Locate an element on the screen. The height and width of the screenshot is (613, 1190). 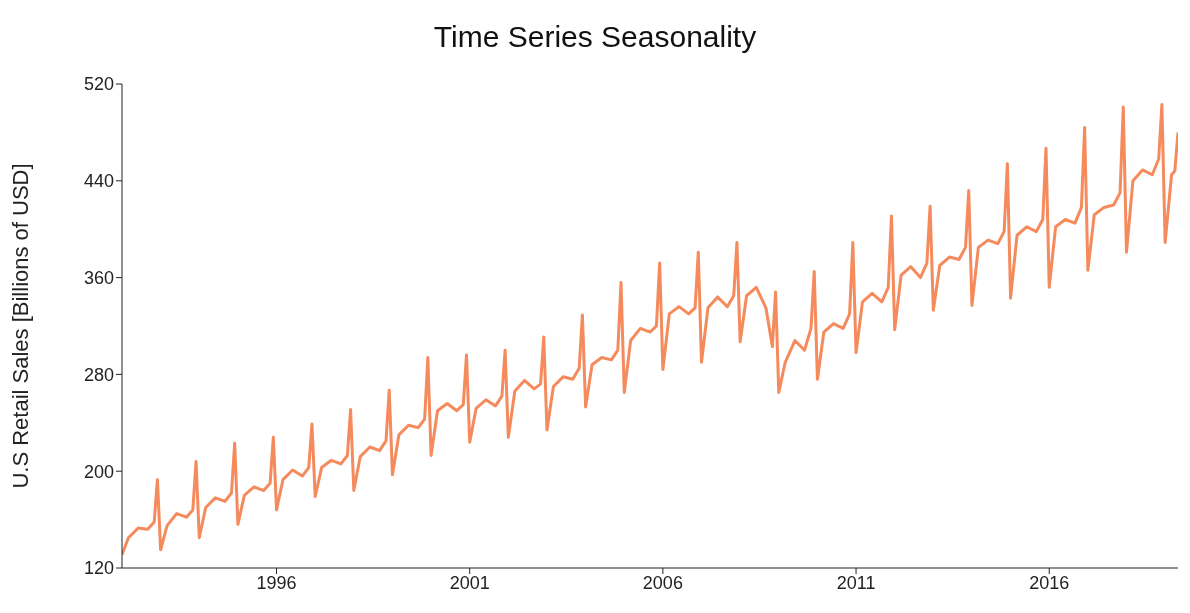
x-tick-label: 2011 is located at coordinates (856, 582).